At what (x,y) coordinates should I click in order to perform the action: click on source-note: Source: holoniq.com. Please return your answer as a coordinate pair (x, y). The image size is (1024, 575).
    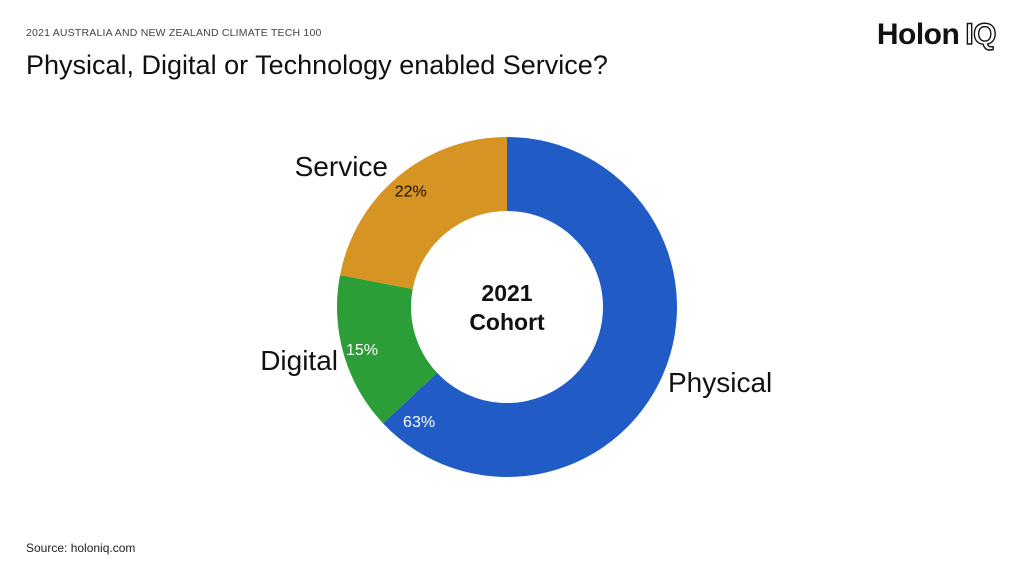
    Looking at the image, I should click on (81, 548).